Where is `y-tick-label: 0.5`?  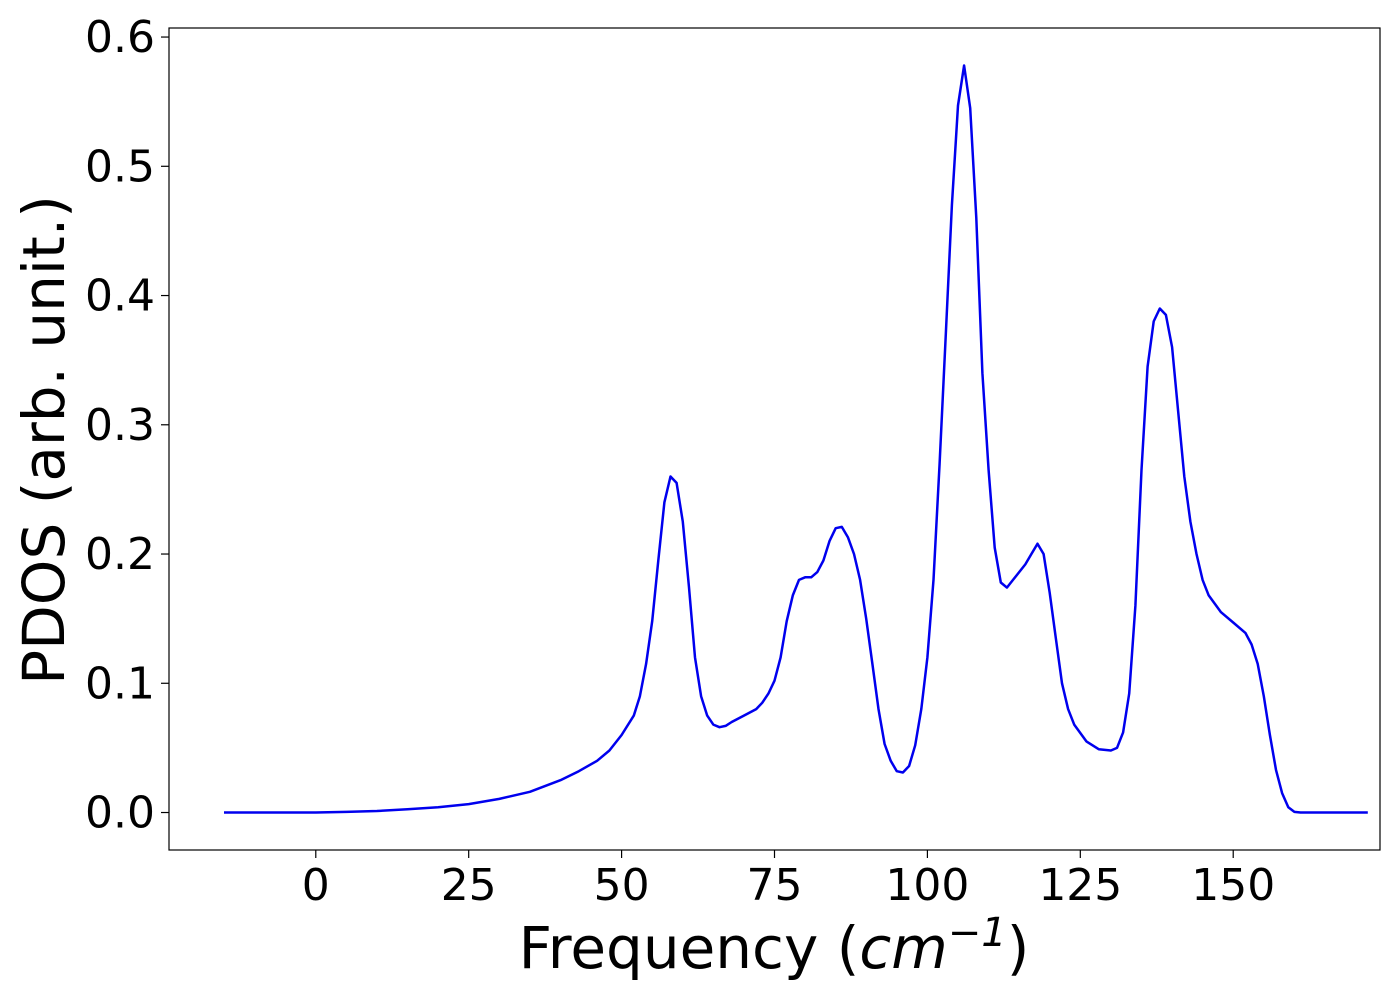 y-tick-label: 0.5 is located at coordinates (120, 166).